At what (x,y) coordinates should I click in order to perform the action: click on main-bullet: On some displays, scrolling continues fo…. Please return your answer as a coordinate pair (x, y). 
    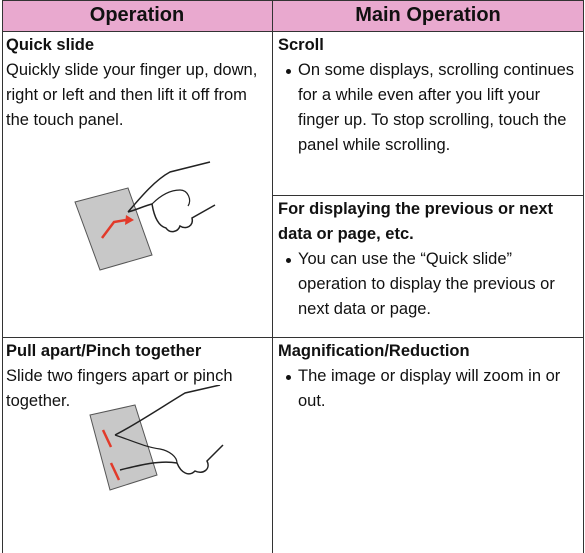
    Looking at the image, I should click on (428, 108).